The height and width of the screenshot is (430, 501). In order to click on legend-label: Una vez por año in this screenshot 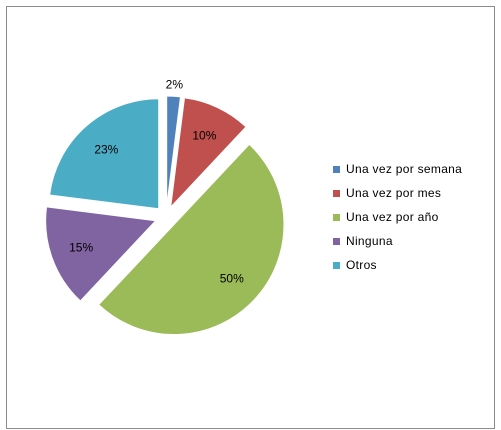, I will do `click(392, 217)`.